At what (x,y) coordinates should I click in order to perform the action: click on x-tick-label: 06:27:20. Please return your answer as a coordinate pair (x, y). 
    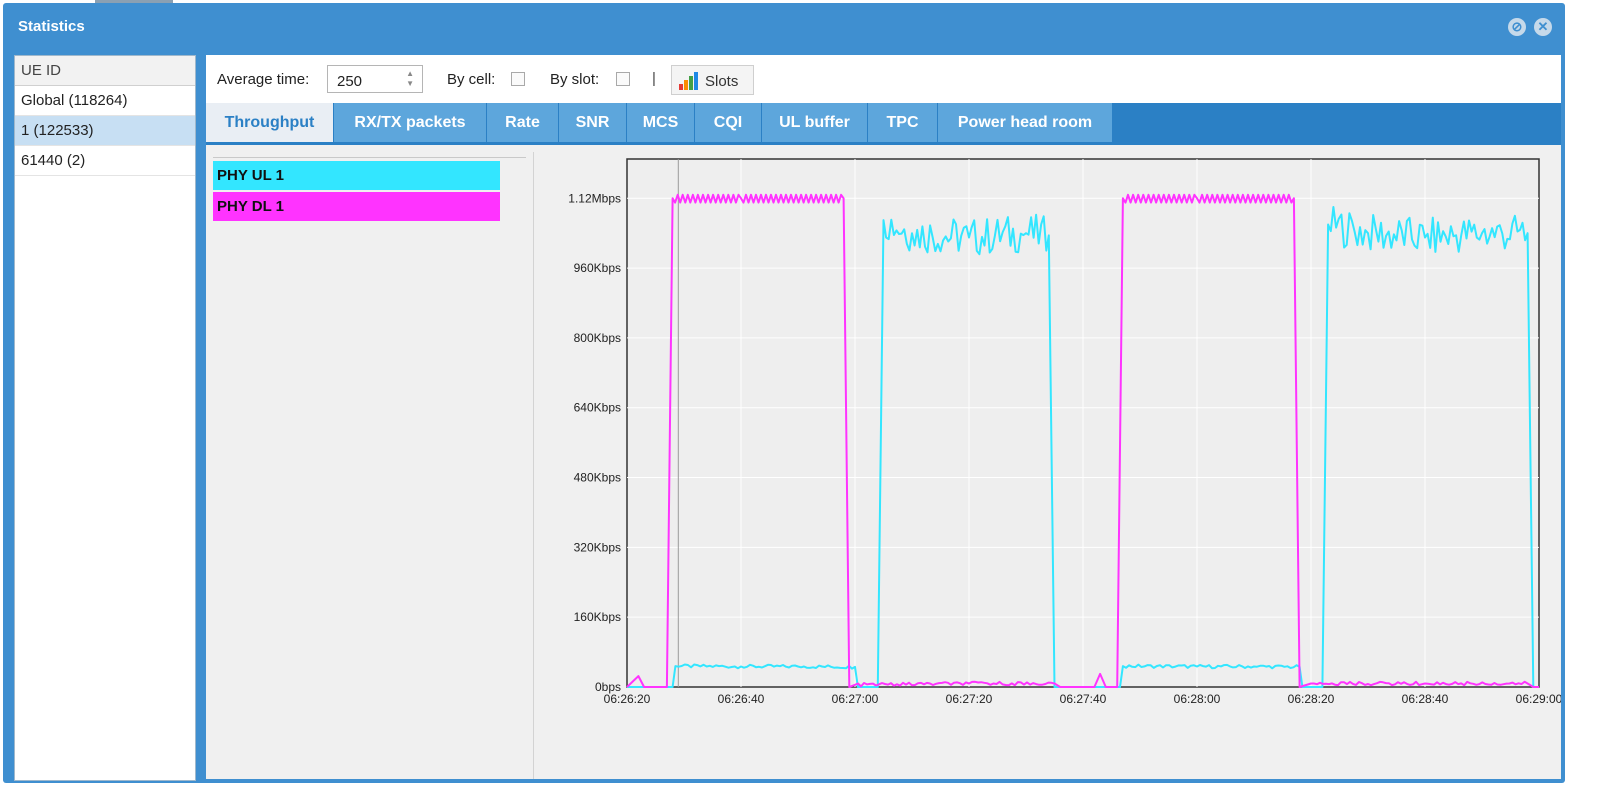
    Looking at the image, I should click on (969, 699).